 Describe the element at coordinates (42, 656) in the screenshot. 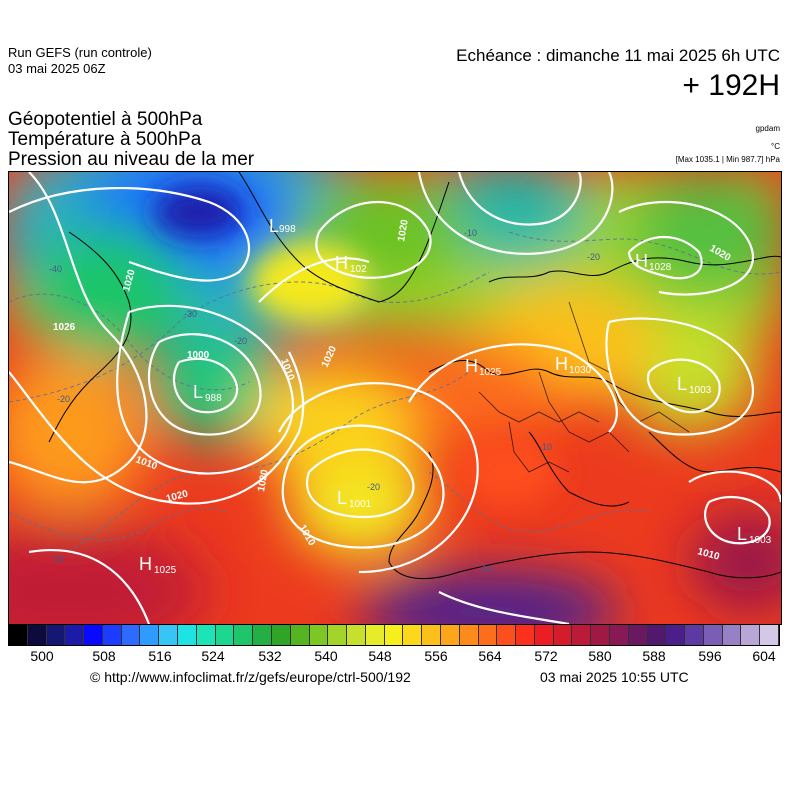

I see `colorbar-tick-label: 500` at that location.